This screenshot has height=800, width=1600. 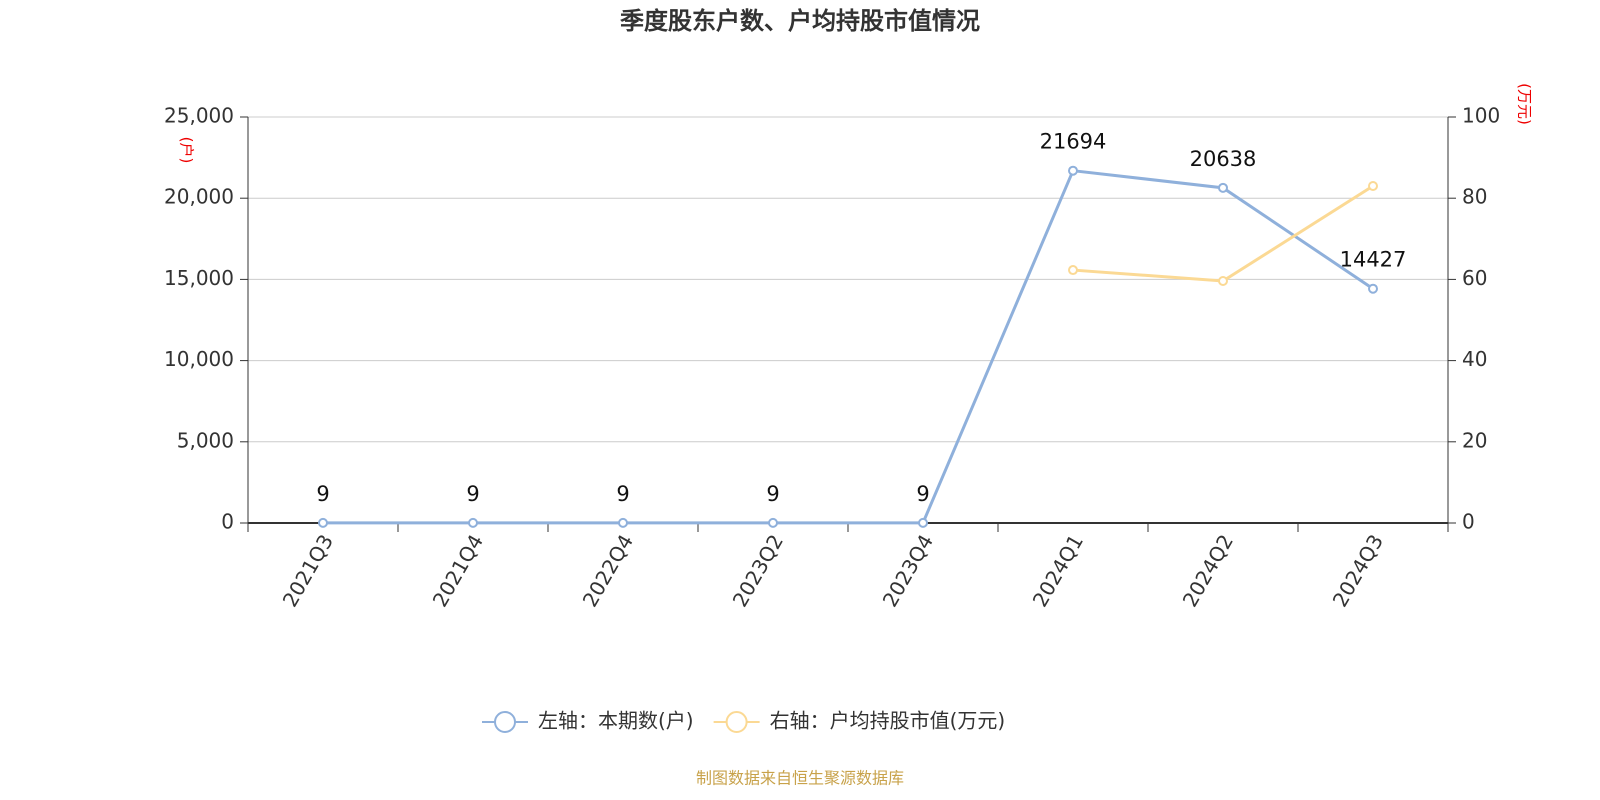 I want to click on y-tick-label: 5,000, so click(x=205, y=440).